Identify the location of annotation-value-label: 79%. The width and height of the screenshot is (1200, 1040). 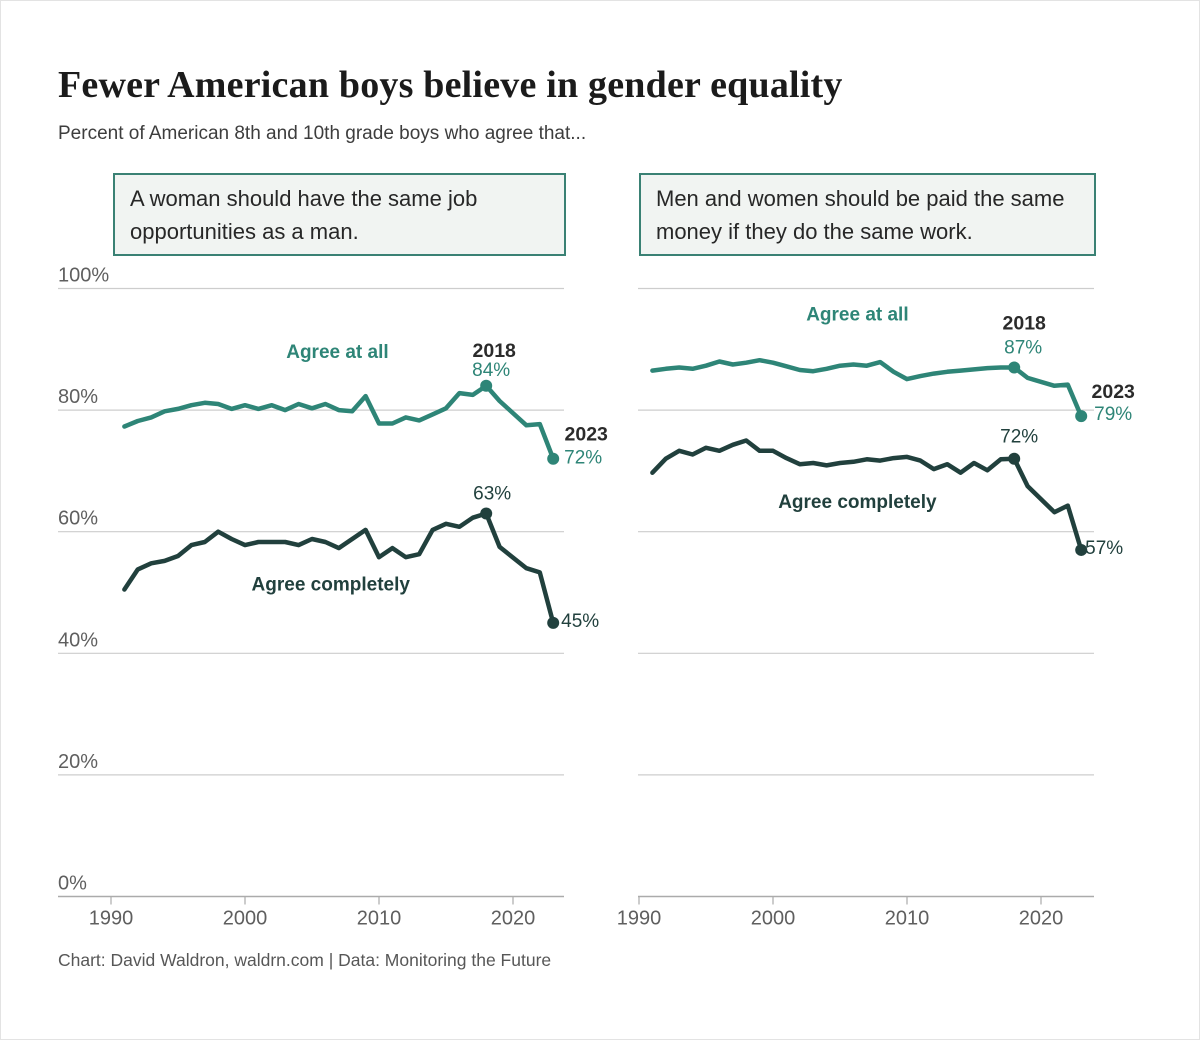
(1113, 414).